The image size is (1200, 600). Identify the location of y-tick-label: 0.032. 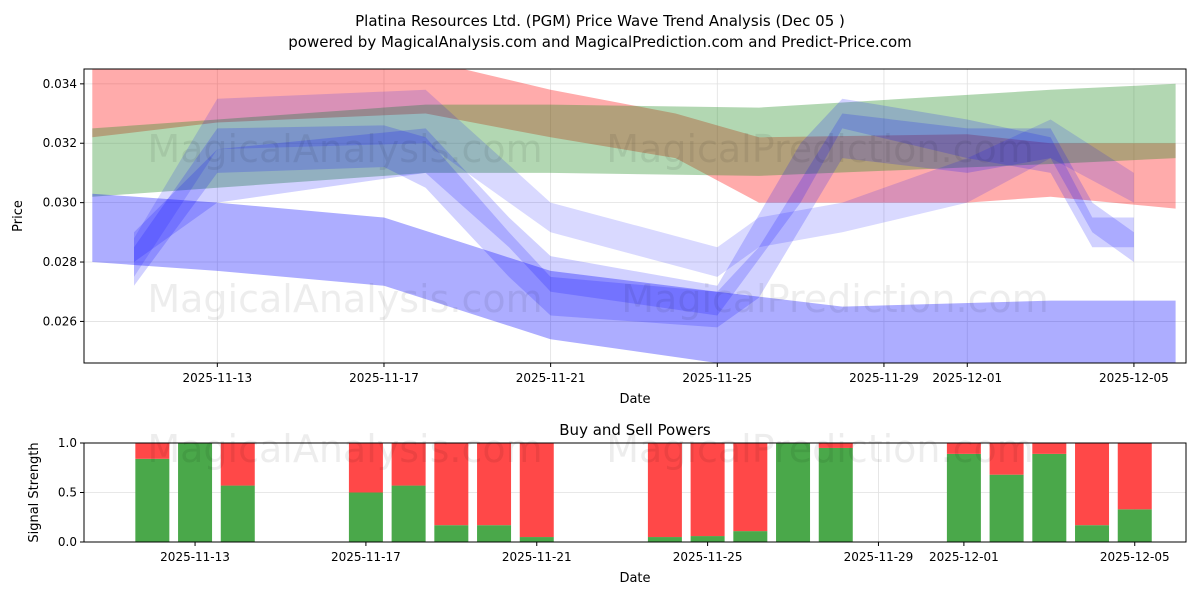
(60, 143).